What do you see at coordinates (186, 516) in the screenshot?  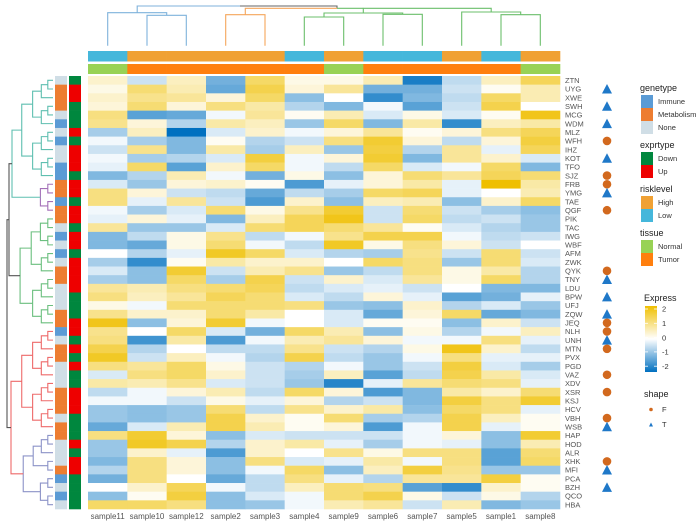 I see `column-label: sample12` at bounding box center [186, 516].